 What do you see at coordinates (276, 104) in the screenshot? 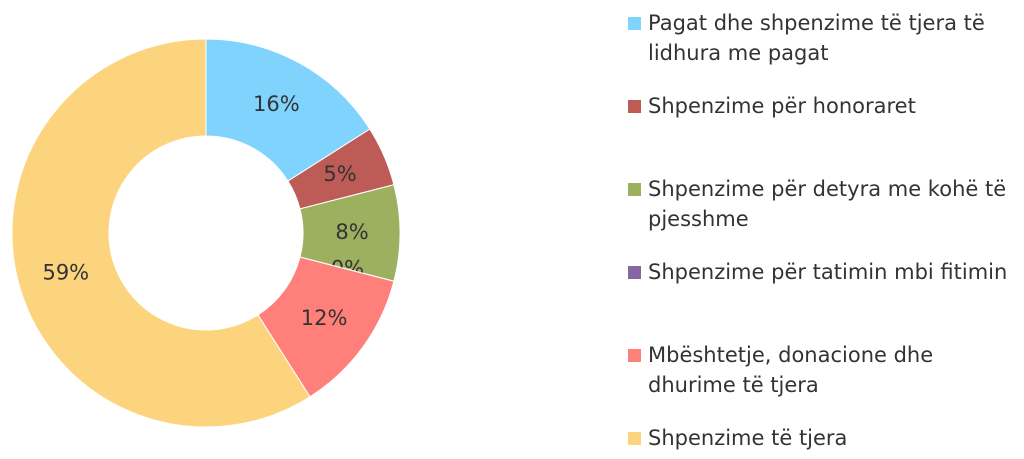
I see `data-label: 16%` at bounding box center [276, 104].